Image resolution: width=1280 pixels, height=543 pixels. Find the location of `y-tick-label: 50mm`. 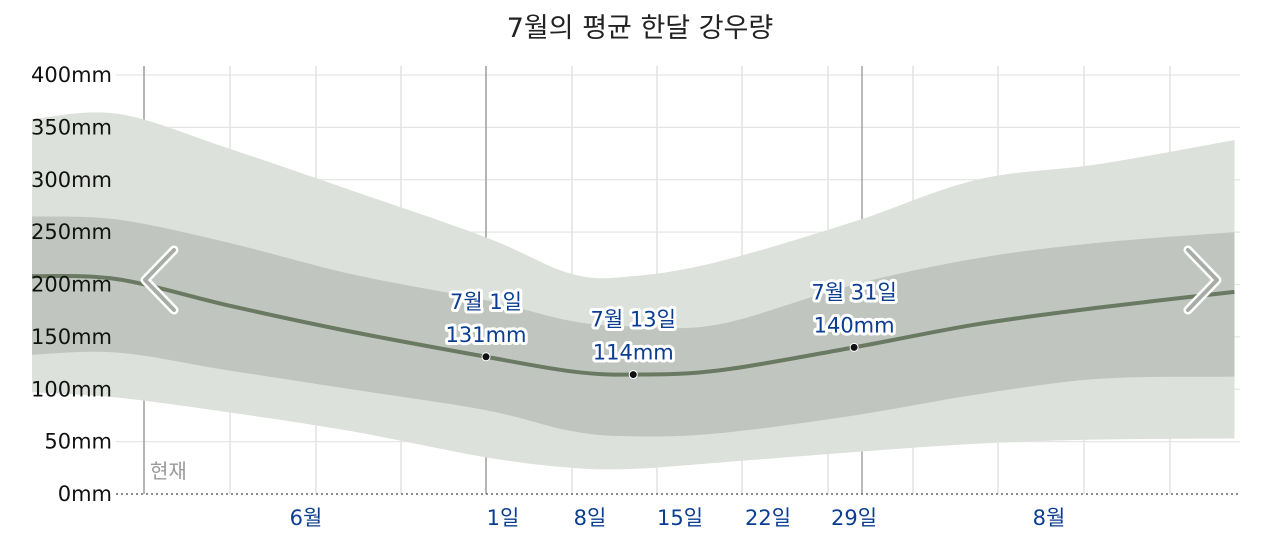

y-tick-label: 50mm is located at coordinates (78, 442).